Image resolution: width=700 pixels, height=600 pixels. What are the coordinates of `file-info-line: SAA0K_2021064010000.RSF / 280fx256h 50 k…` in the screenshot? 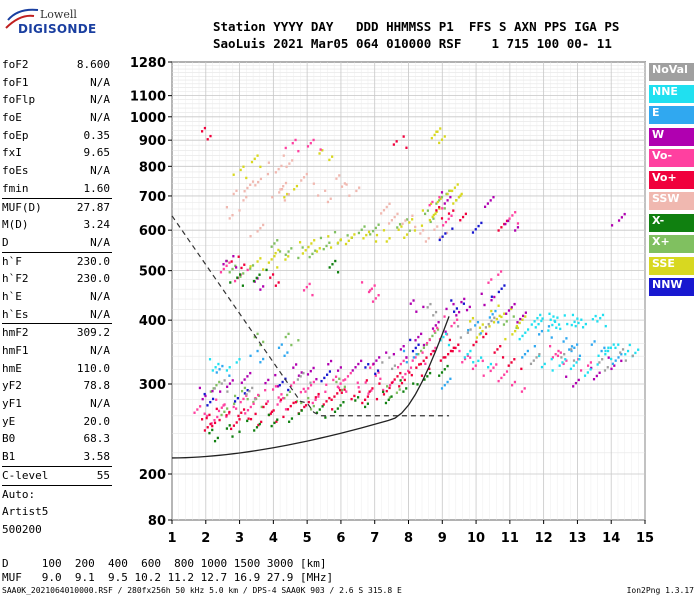 It's located at (202, 590).